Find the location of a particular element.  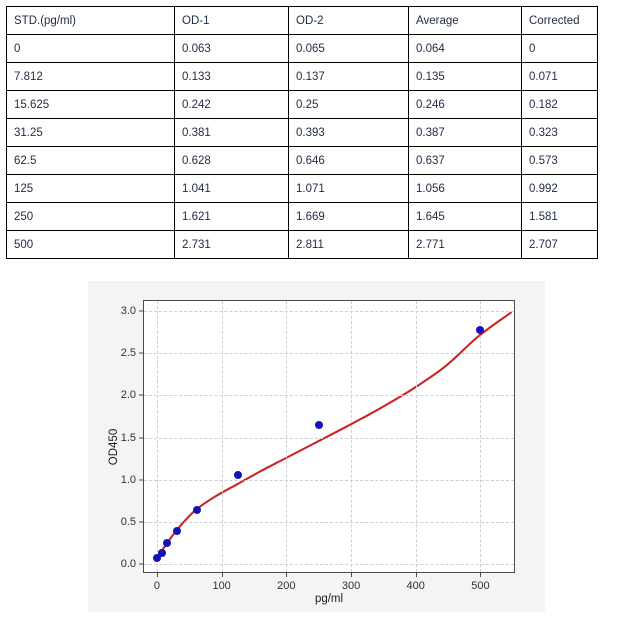

table-row: 15.625 0.242 0.25 0.246 0.182 is located at coordinates (302, 104).